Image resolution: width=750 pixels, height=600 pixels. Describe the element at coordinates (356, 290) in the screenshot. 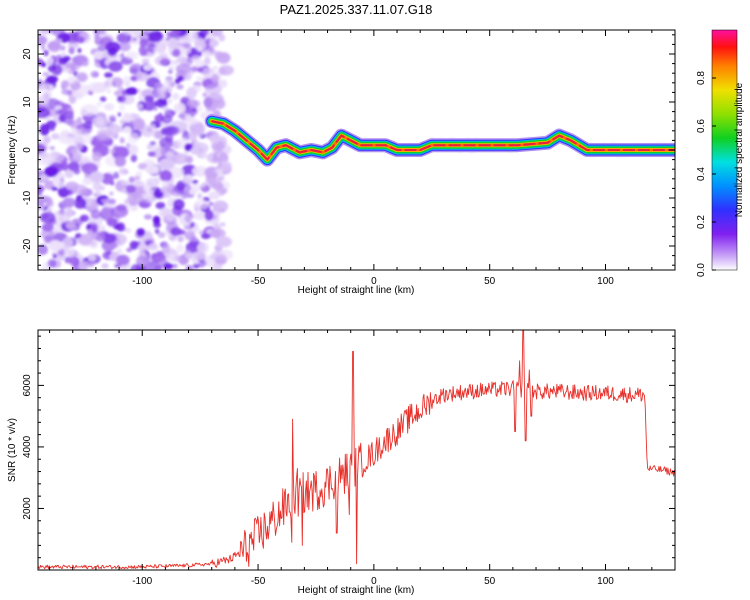

I see `spectrogram-x-label: Height of straight line (km)` at that location.